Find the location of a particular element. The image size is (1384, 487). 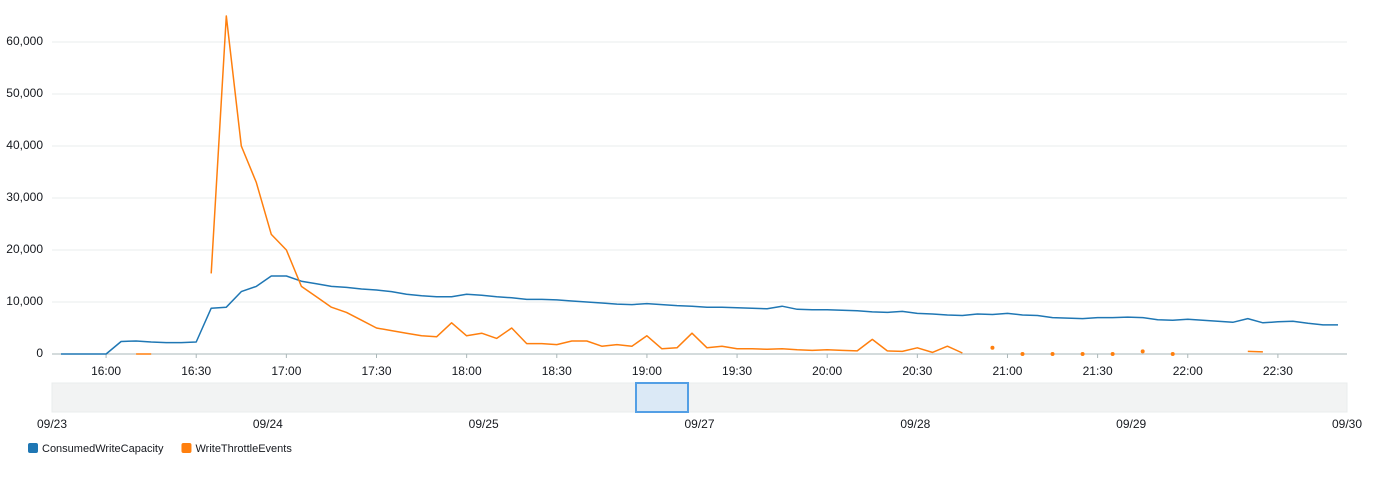

legend-label: WriteThrottleEvents is located at coordinates (243, 449).